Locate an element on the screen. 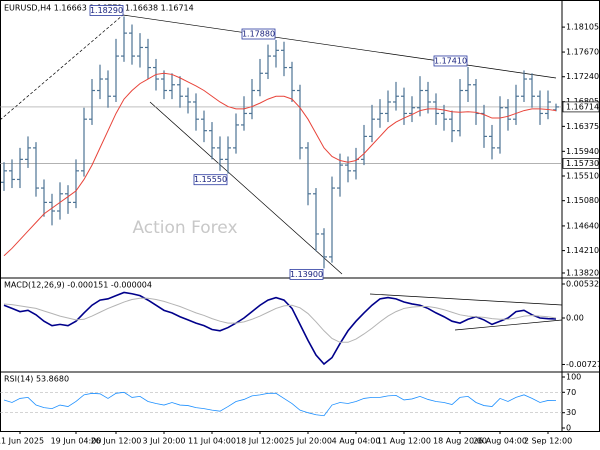 The width and height of the screenshot is (600, 450). y-tick-label: 1.16375 is located at coordinates (582, 126).